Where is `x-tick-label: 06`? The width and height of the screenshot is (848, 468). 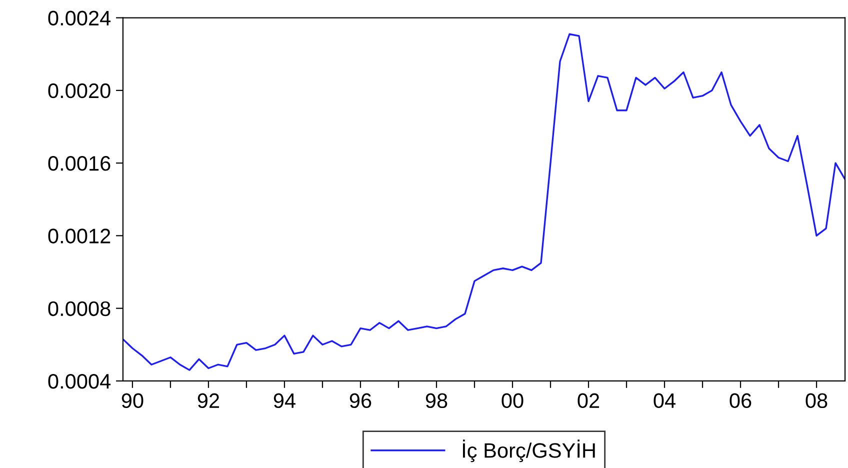
x-tick-label: 06 is located at coordinates (741, 400).